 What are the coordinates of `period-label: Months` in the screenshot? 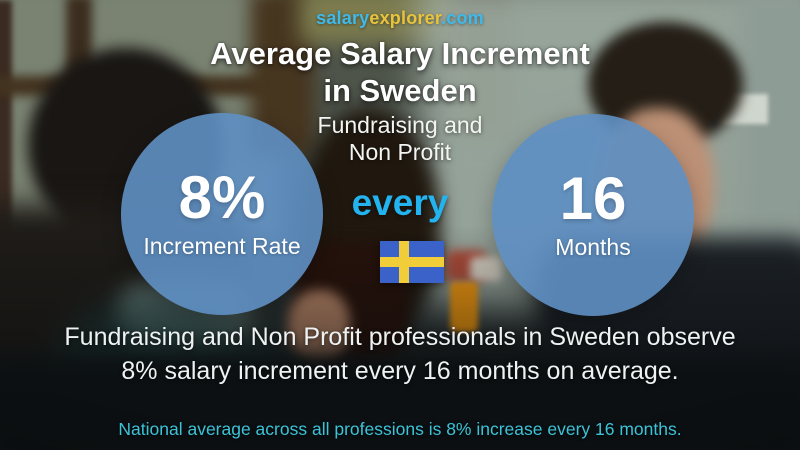 It's located at (593, 247).